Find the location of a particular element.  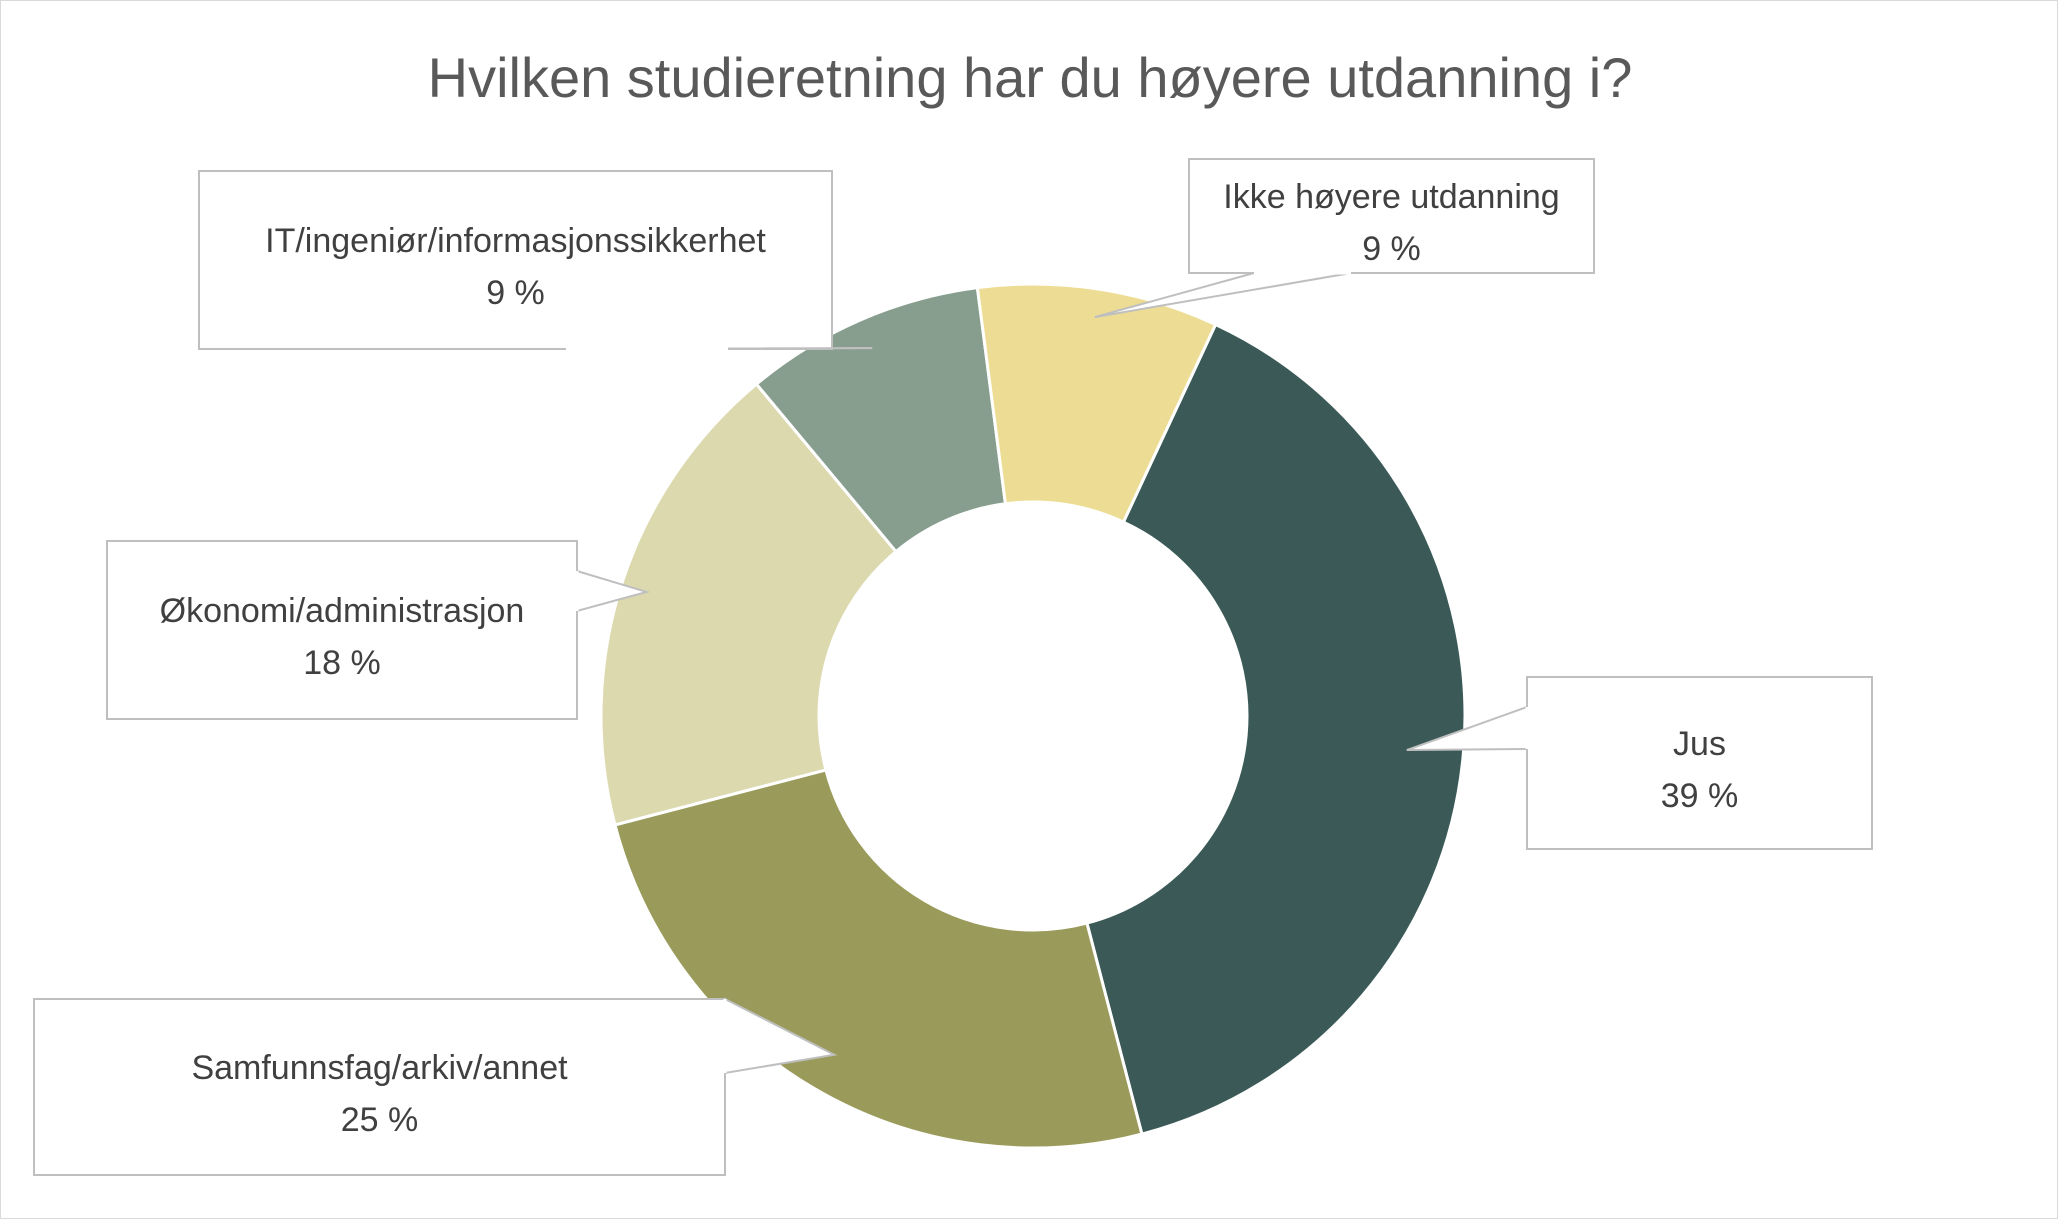

callout-0: Jus 39 % is located at coordinates (1639, 763).